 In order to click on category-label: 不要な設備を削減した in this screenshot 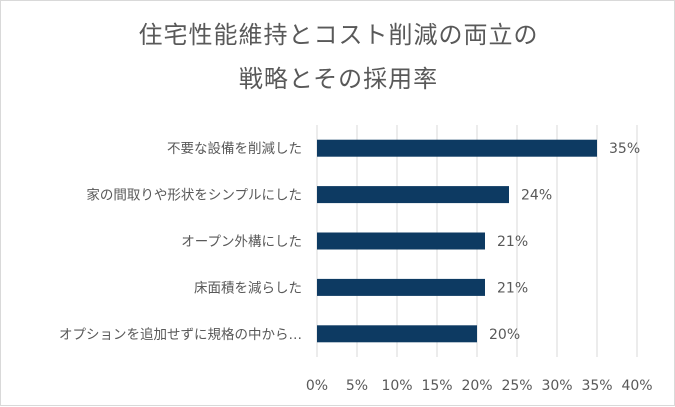, I will do `click(234, 148)`.